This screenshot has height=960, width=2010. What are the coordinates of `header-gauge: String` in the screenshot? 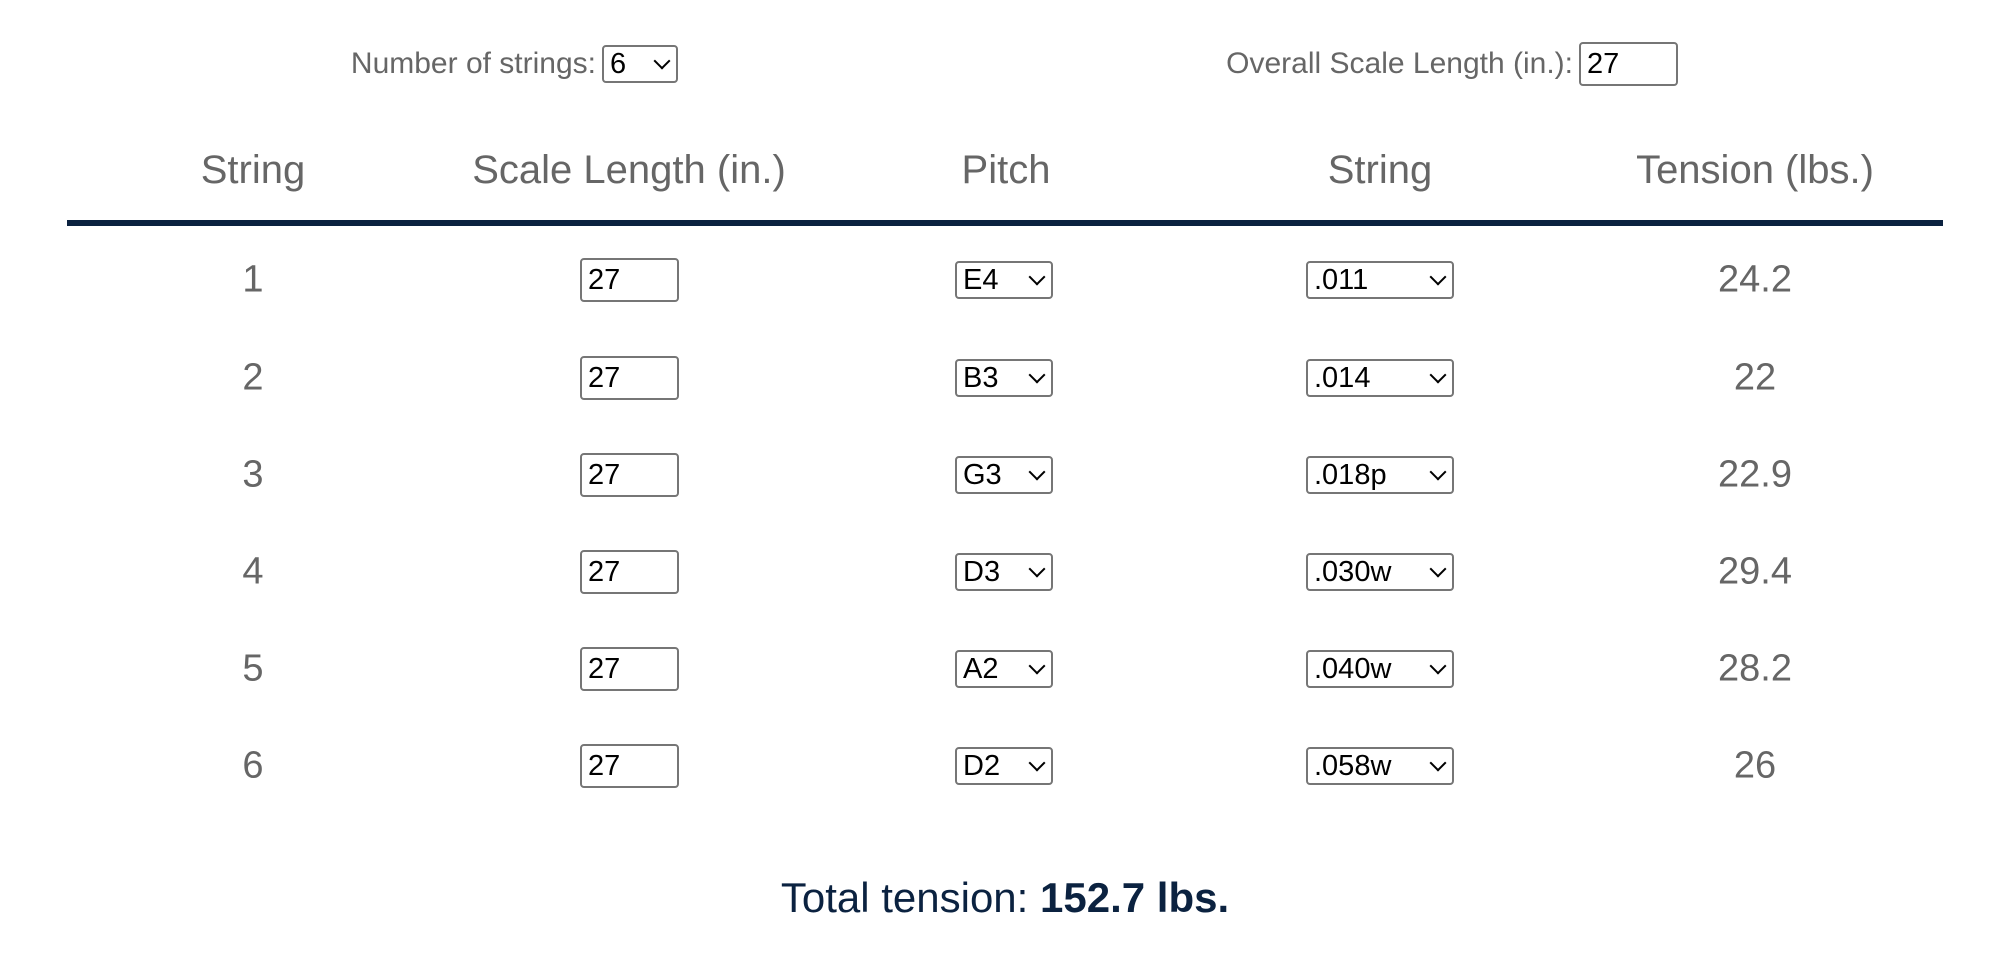 It's located at (1380, 170).